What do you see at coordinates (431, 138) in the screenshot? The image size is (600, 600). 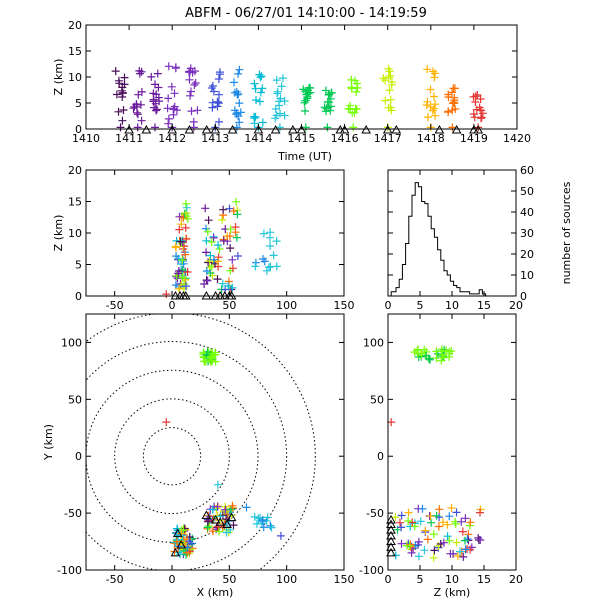 I see `time-height-xtick-label: 1418` at bounding box center [431, 138].